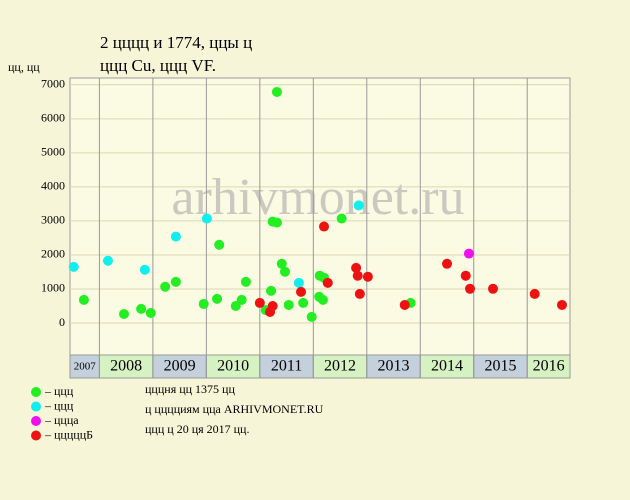  What do you see at coordinates (317, 197) in the screenshot?
I see `watermark: arhivmonet.ru` at bounding box center [317, 197].